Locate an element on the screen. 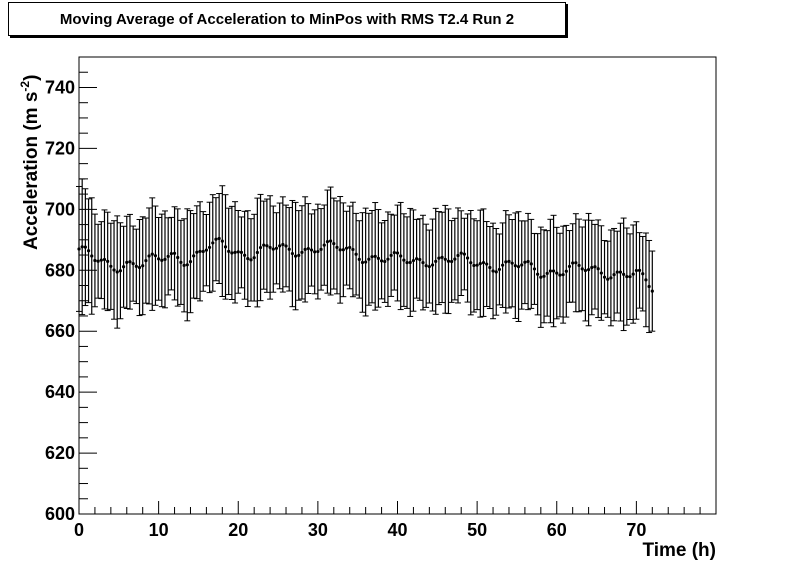 The height and width of the screenshot is (572, 796). y-tick-label: 720 is located at coordinates (60, 148).